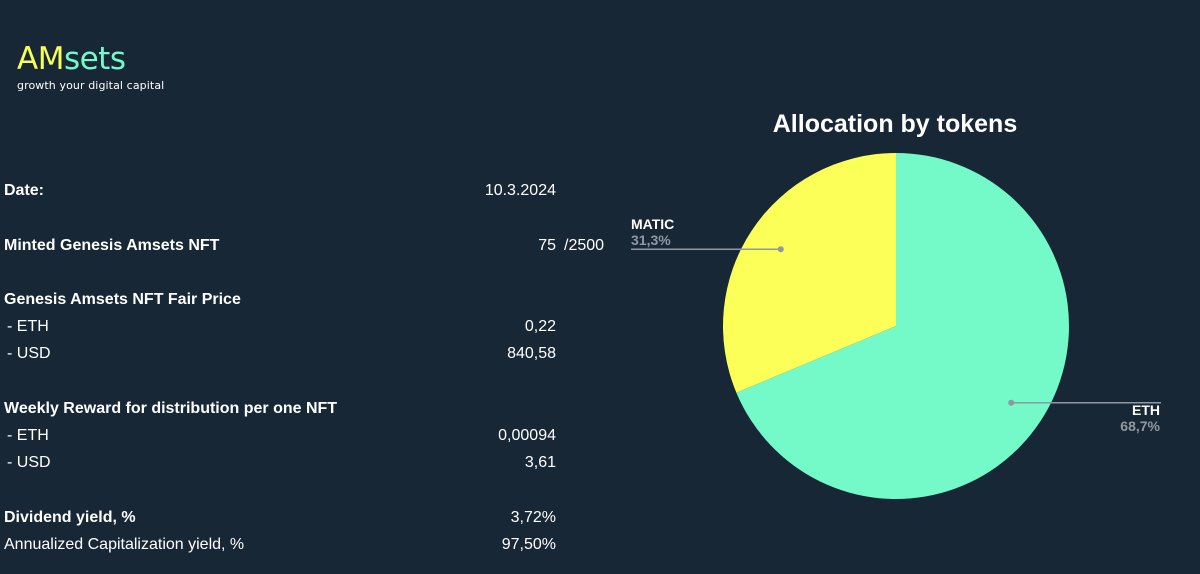 Image resolution: width=1200 pixels, height=574 pixels. What do you see at coordinates (1011, 402) in the screenshot?
I see `pie-leader-dot-eth` at bounding box center [1011, 402].